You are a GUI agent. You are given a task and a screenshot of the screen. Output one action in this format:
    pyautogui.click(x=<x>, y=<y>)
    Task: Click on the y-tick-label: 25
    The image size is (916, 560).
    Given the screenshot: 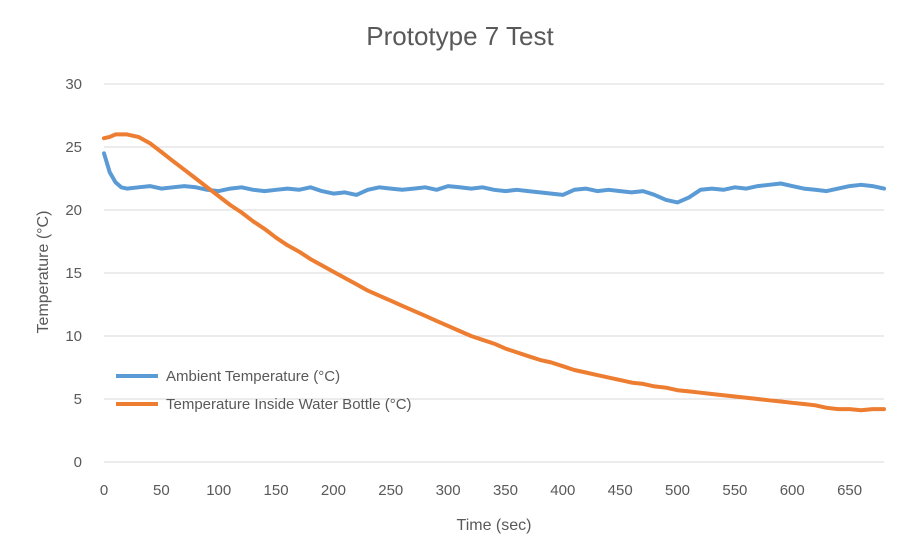 What is the action you would take?
    pyautogui.click(x=73, y=147)
    